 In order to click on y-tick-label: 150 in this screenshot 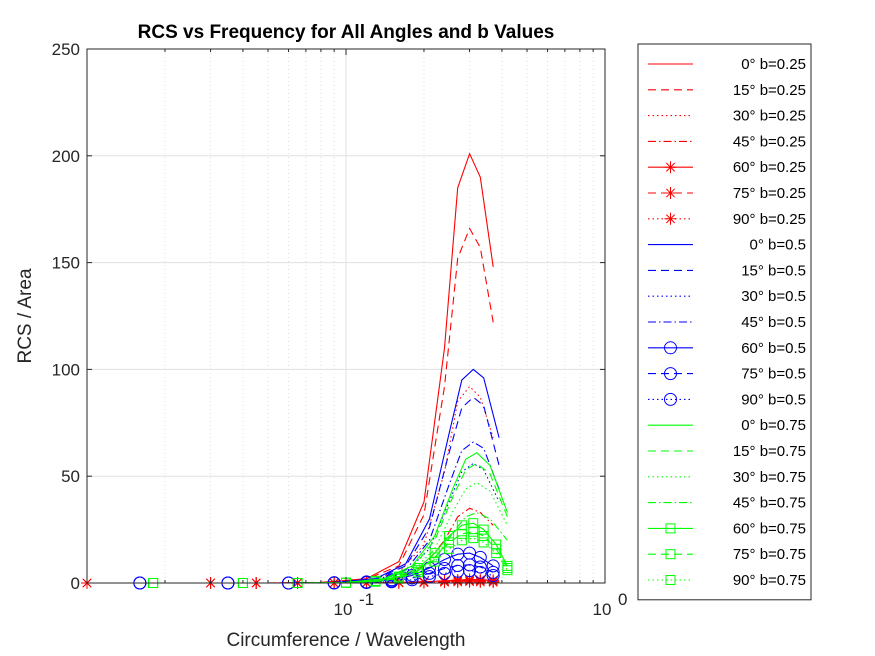, I will do `click(66, 263)`.